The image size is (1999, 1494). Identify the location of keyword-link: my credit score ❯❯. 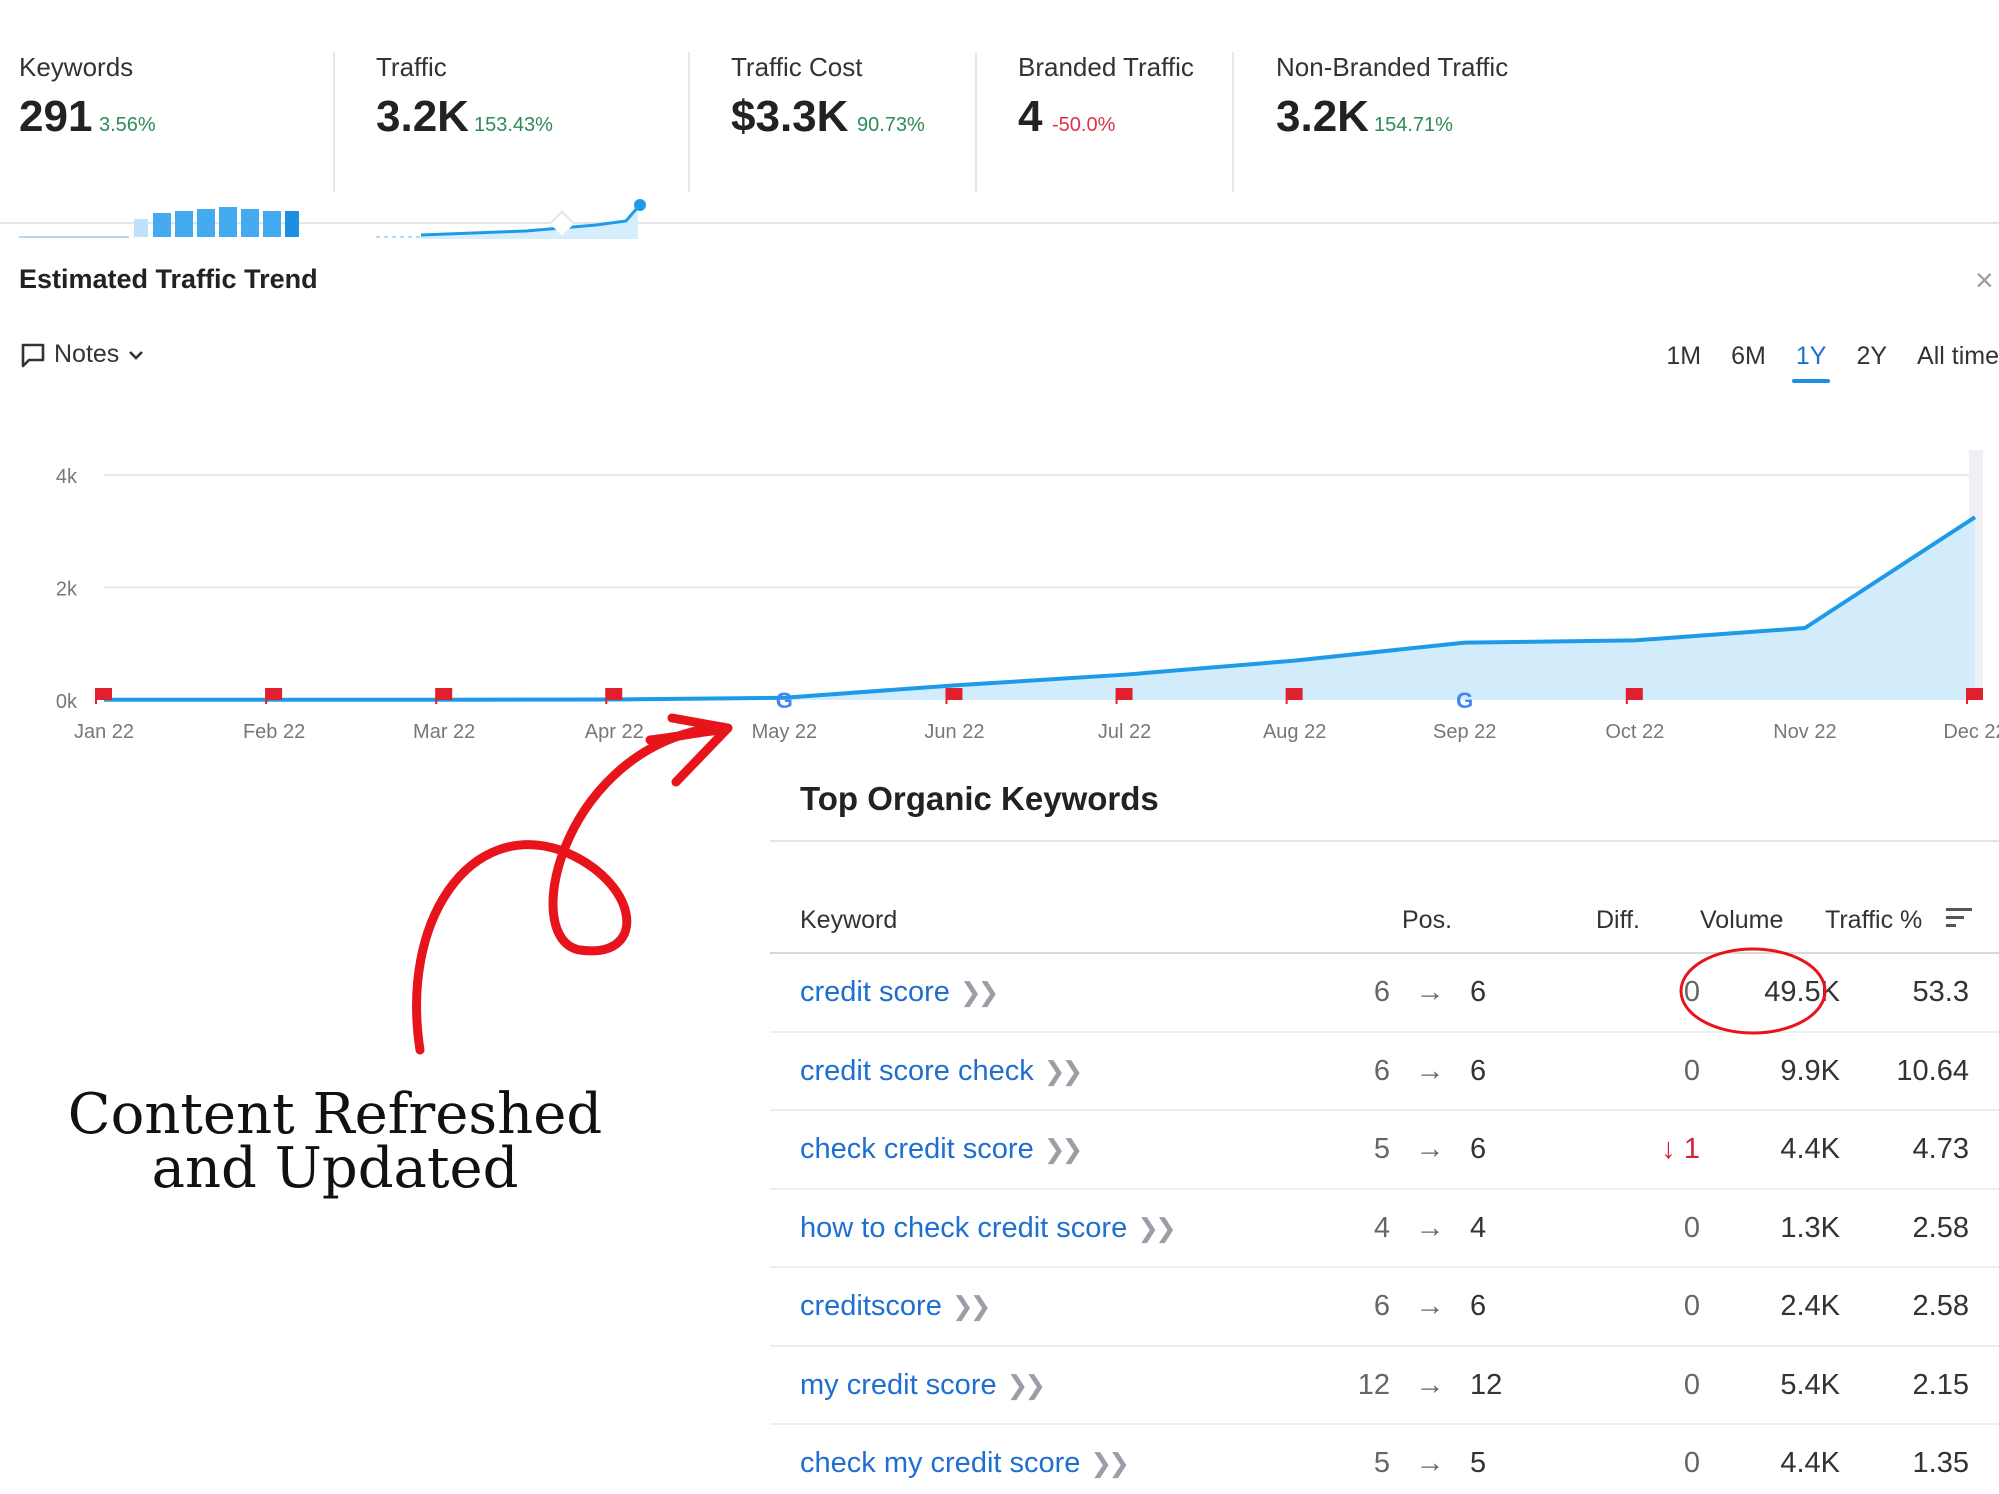
(923, 1385).